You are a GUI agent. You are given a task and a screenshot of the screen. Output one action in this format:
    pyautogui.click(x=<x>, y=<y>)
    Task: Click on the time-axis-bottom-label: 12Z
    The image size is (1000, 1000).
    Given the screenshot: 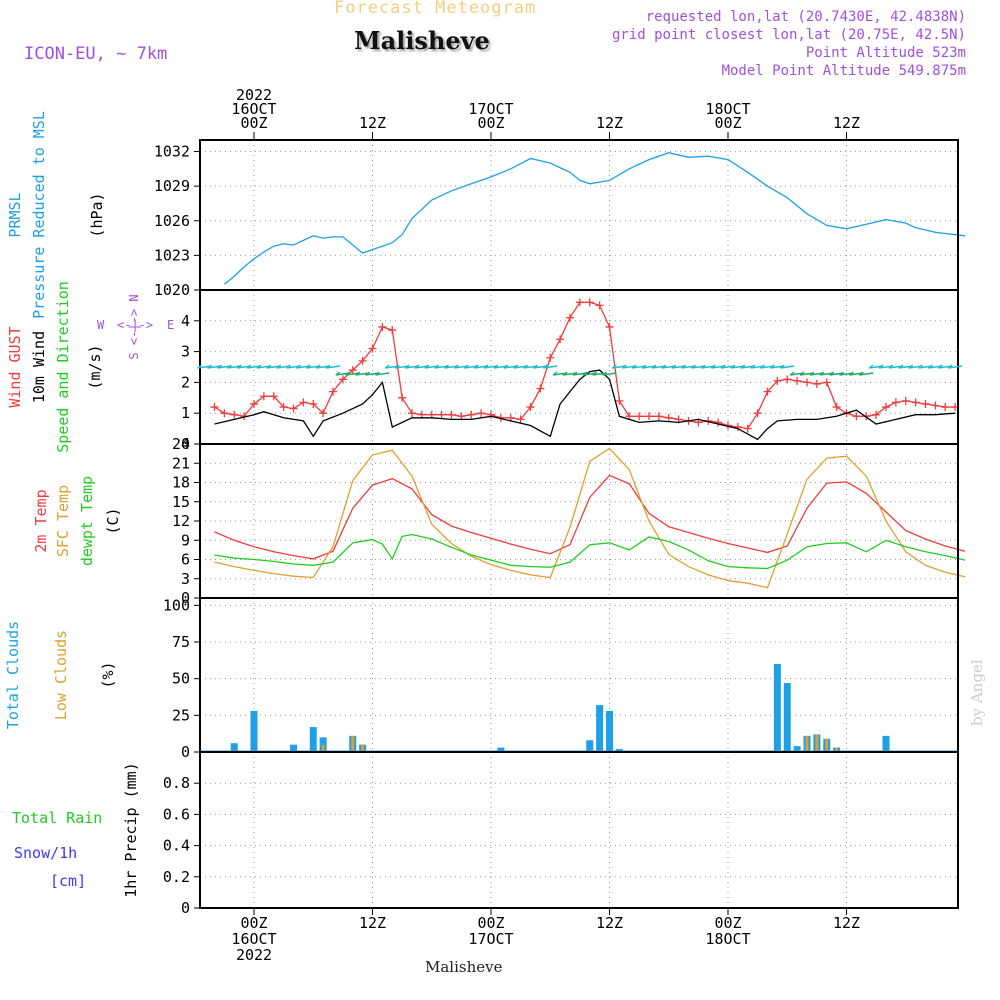 What is the action you would take?
    pyautogui.click(x=846, y=923)
    